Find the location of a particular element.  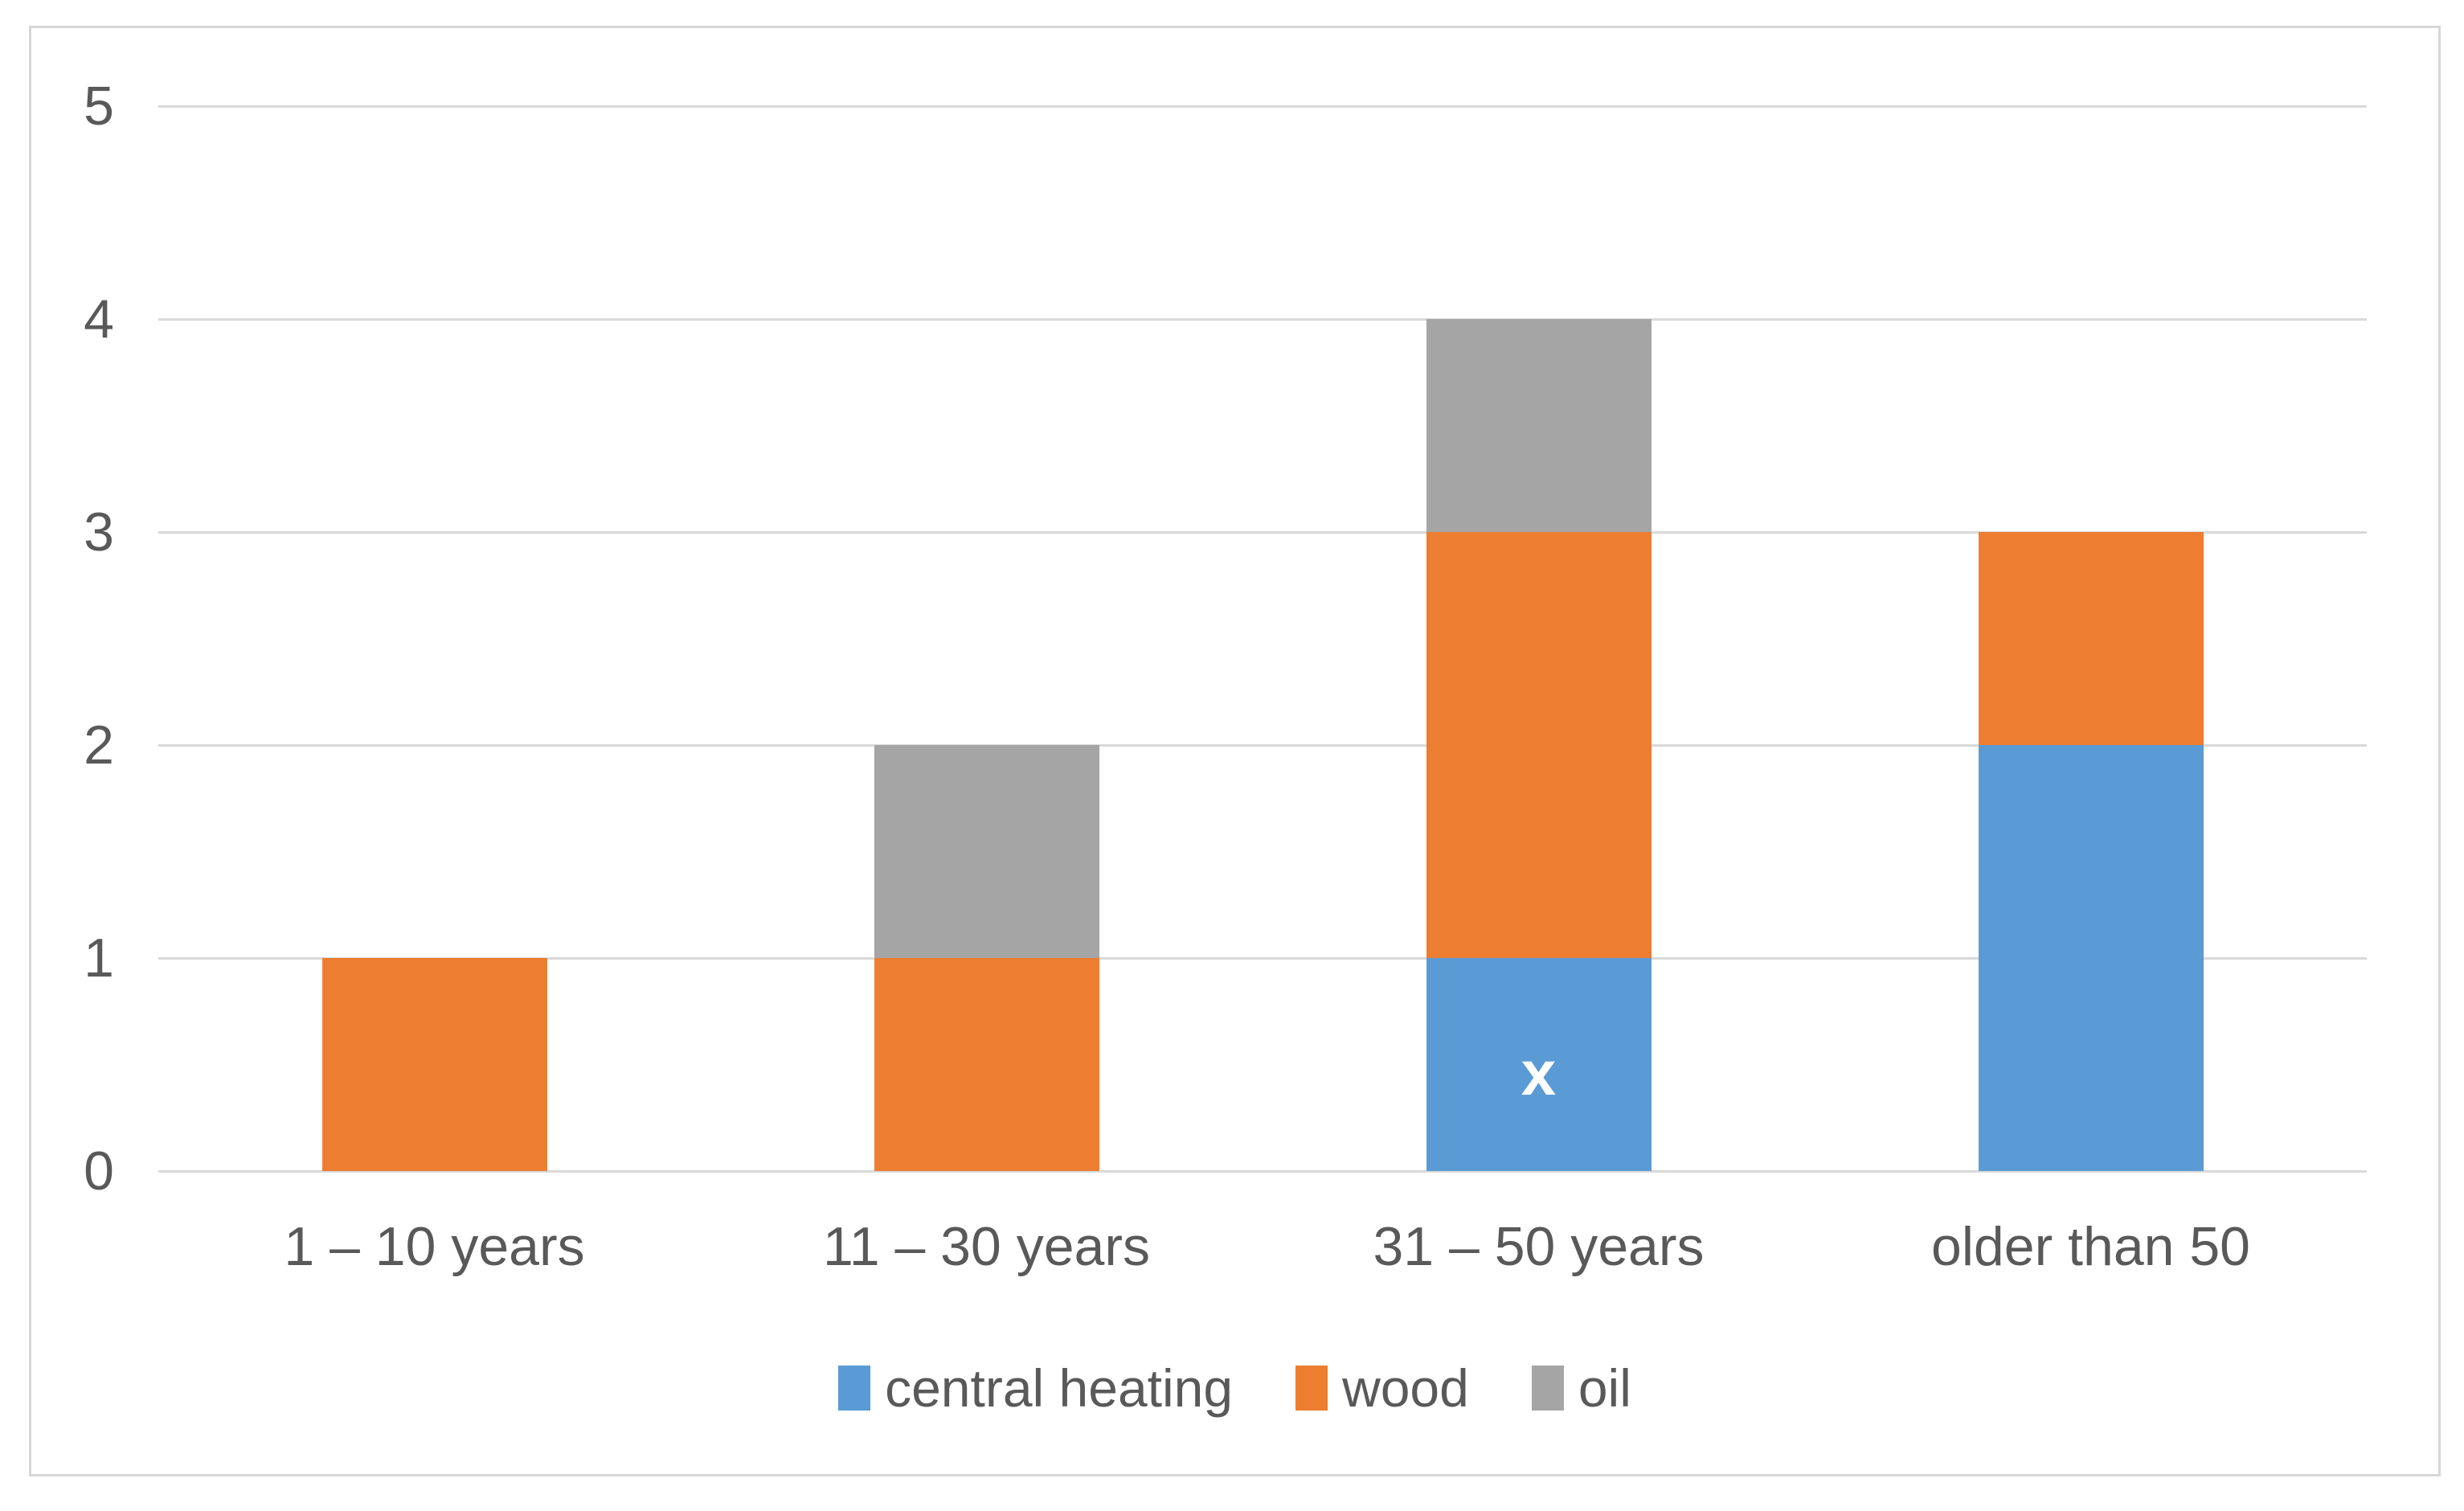

legend-label-central-heating: central heating is located at coordinates (1059, 1388).